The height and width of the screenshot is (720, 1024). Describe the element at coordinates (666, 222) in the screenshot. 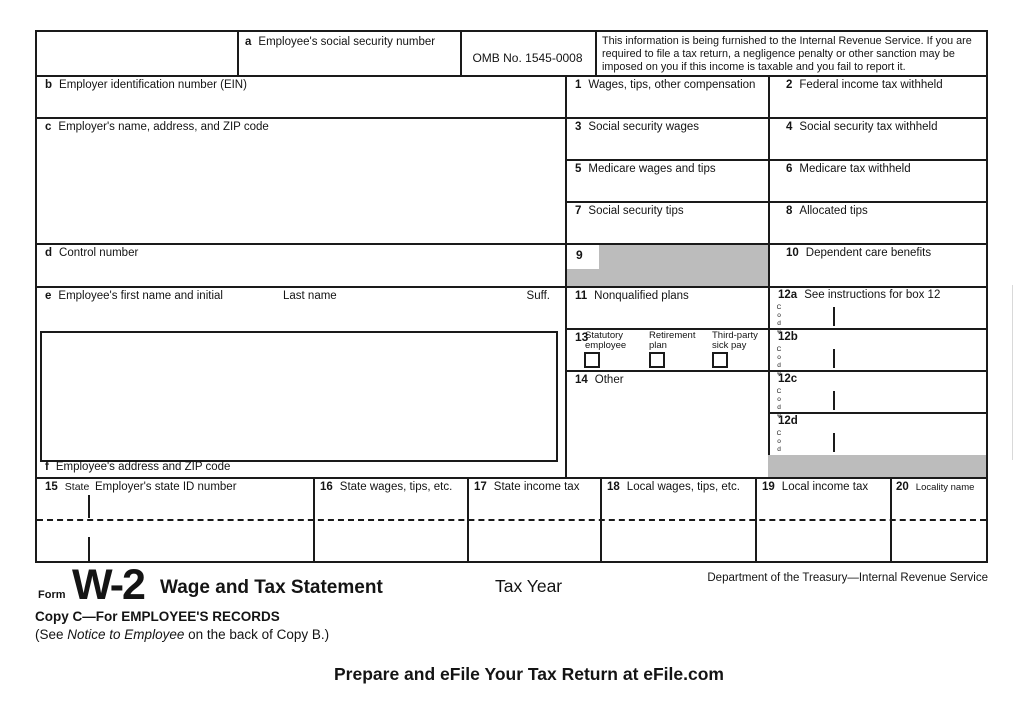

I see `box-7-cell: 7 Social security tips` at that location.